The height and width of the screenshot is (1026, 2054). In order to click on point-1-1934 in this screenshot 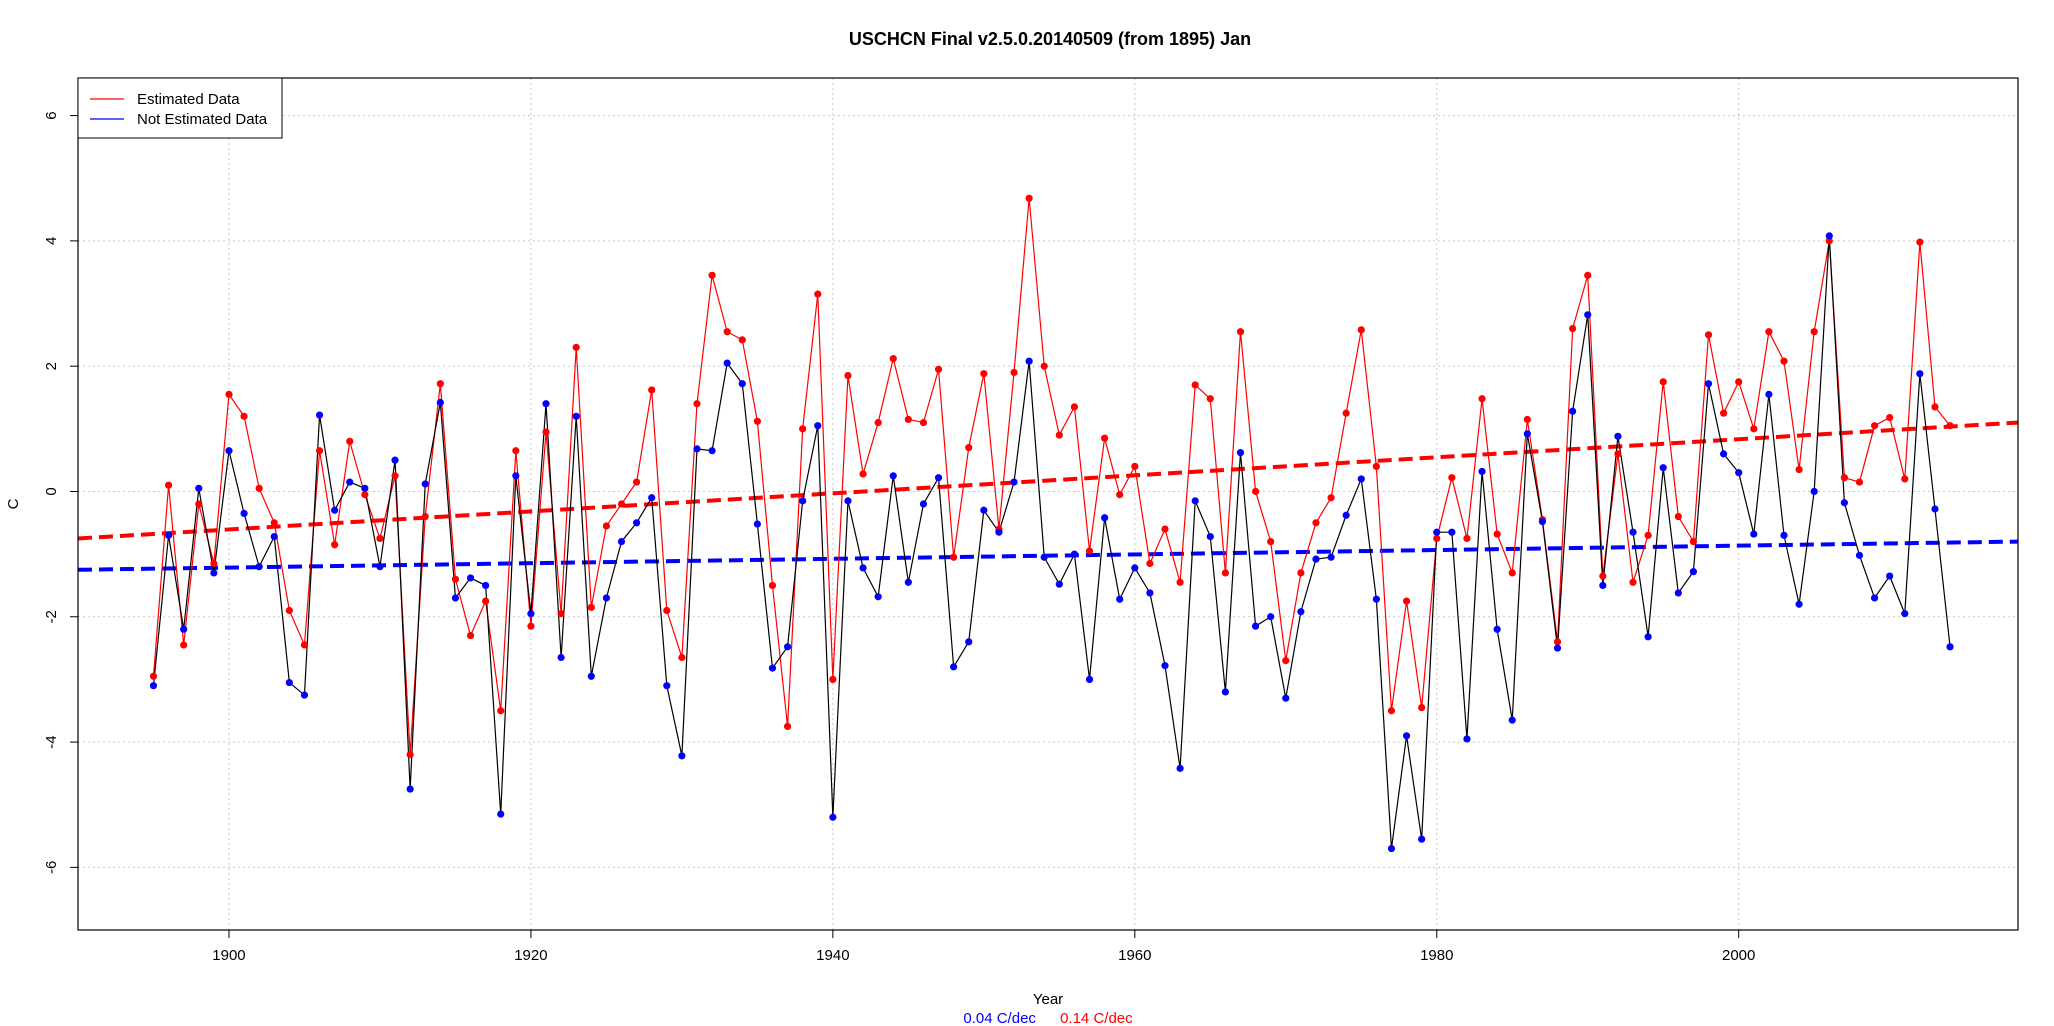, I will do `click(742, 384)`.